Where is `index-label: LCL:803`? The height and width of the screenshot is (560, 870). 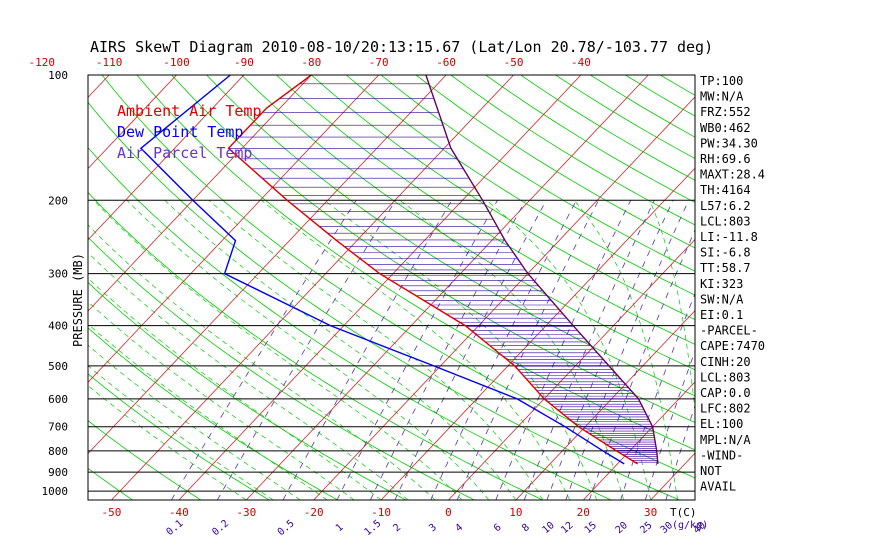
index-label: LCL:803 is located at coordinates (725, 377).